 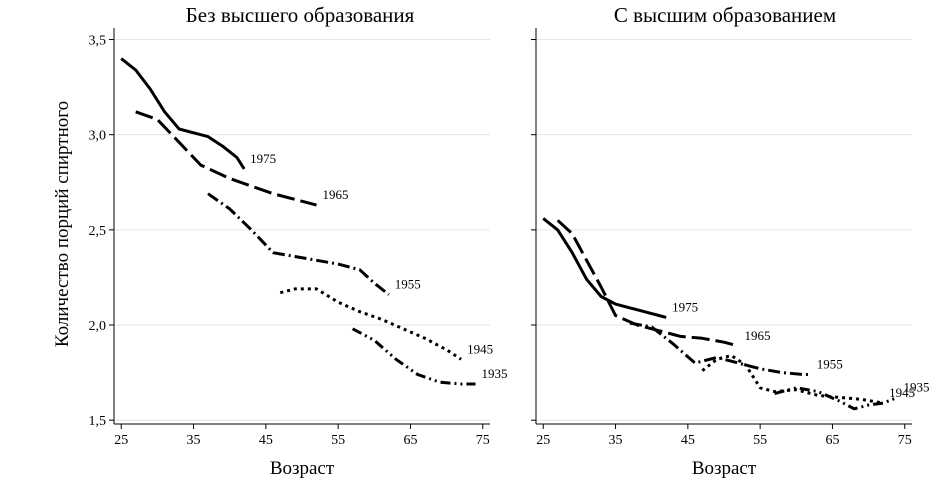 I want to click on y-axis-label: Количество порций спиртного, so click(x=62, y=224).